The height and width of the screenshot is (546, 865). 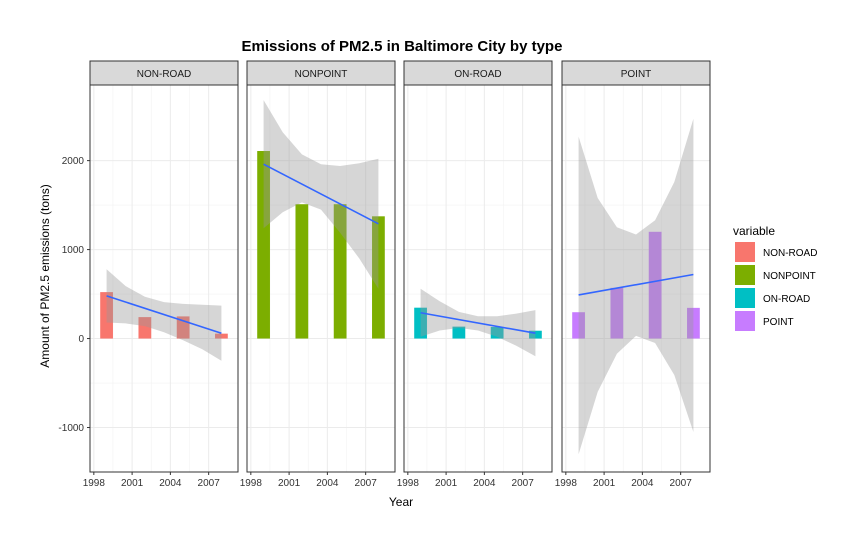 I want to click on panel-on-road: ON-ROAD 1998 2001 2004 2007, so click(x=475, y=274).